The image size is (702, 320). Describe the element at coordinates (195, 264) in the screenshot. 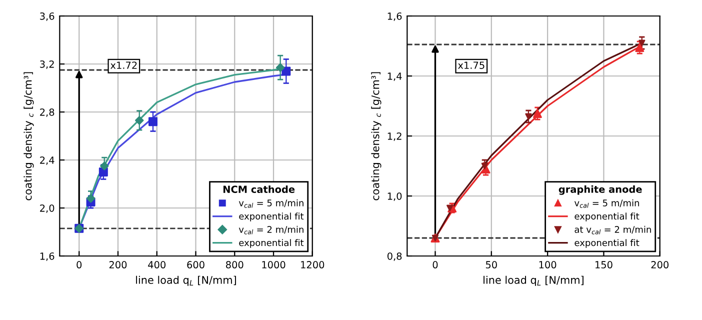

I see `x-tick-label: 600` at that location.